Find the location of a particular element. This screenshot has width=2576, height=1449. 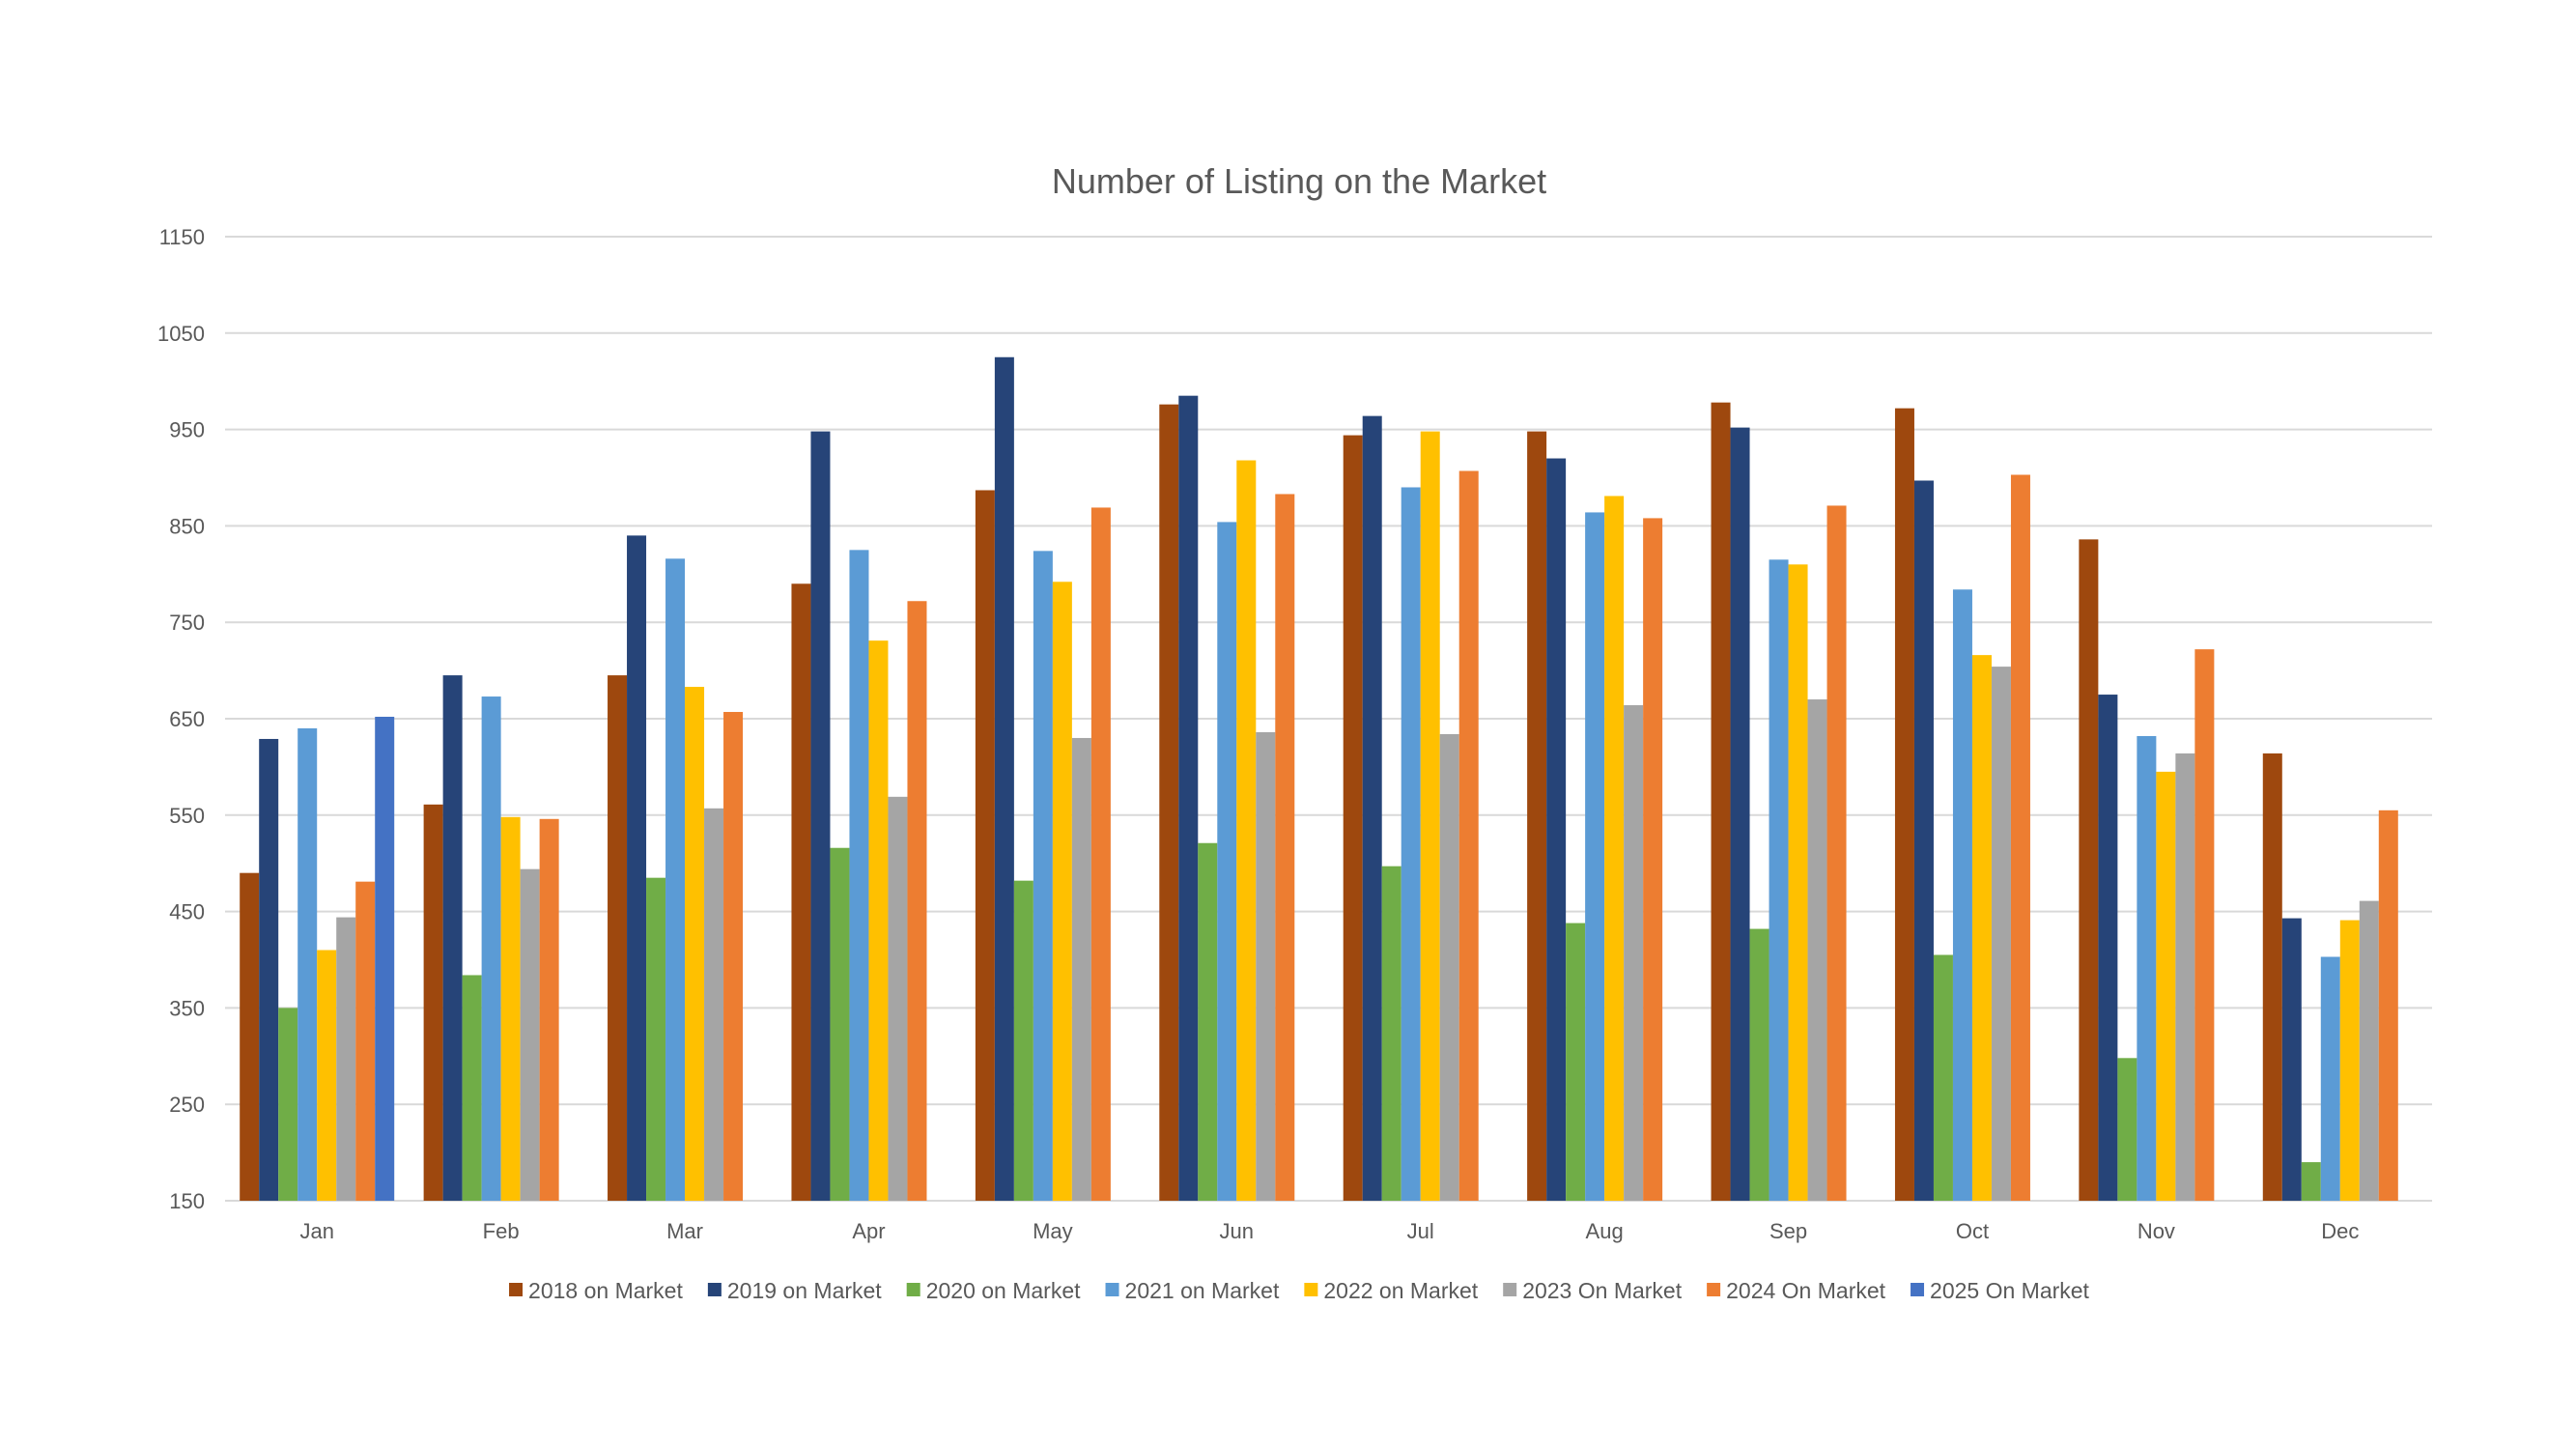

x-tick-label: Oct is located at coordinates (1972, 1231).